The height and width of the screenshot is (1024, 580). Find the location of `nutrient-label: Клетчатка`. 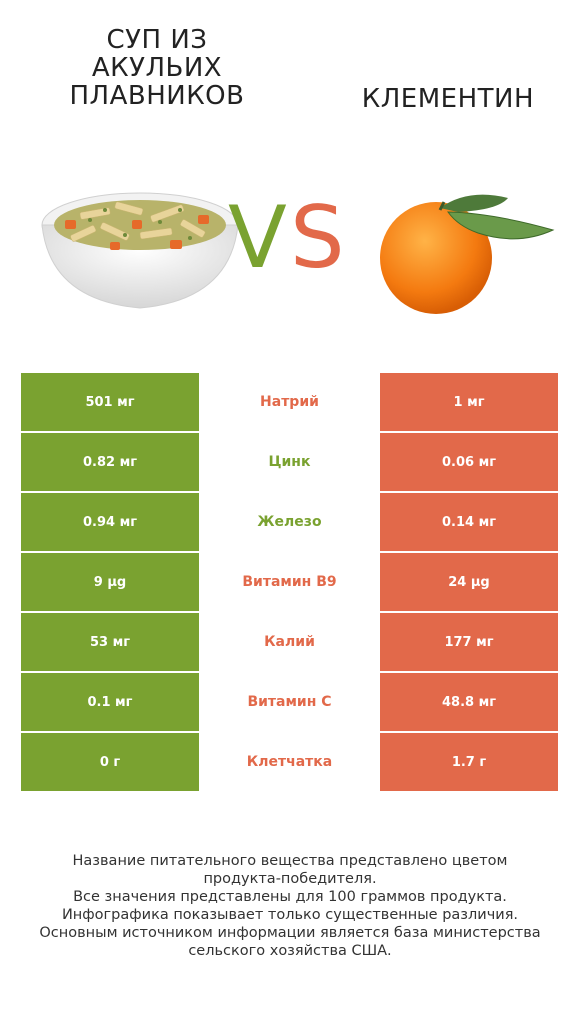

nutrient-label: Клетчатка is located at coordinates (289, 762).